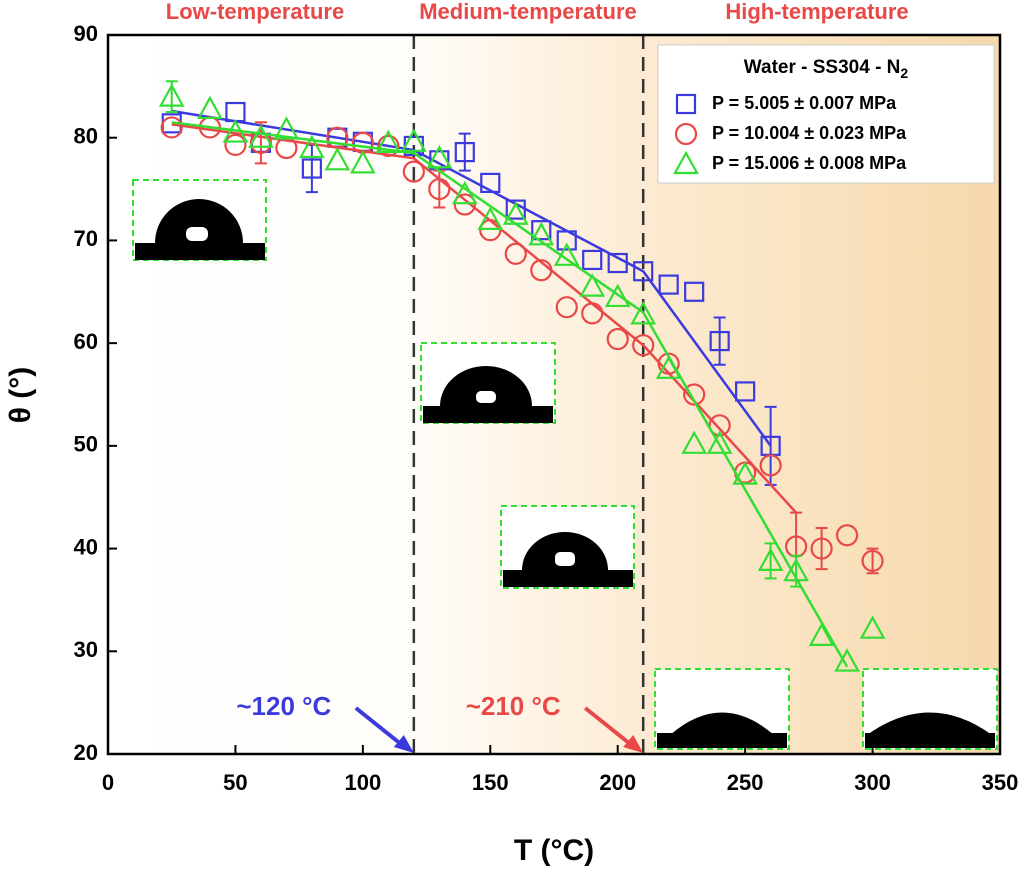  What do you see at coordinates (20, 395) in the screenshot?
I see `y-axis-label: θ (°)` at bounding box center [20, 395].